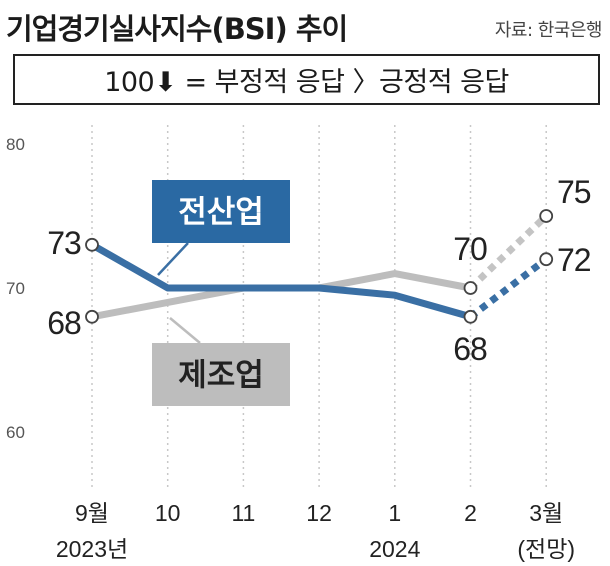 Image resolution: width=610 pixels, height=566 pixels. I want to click on value-label-0-5: 68, so click(470, 349).